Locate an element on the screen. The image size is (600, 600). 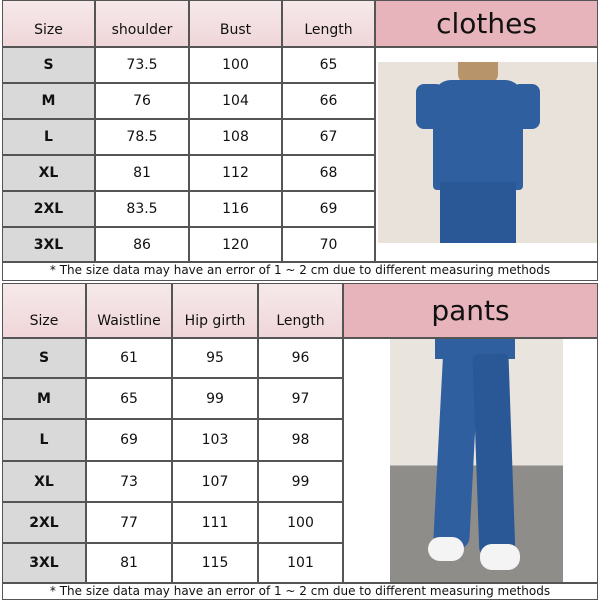
pants-size-cell: L is located at coordinates (44, 440).